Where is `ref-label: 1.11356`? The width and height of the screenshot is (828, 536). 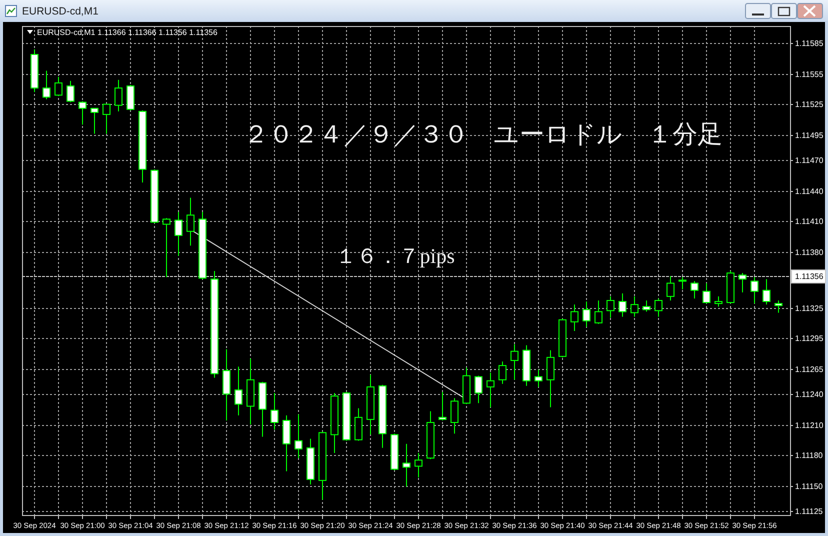 ref-label: 1.11356 is located at coordinates (808, 277).